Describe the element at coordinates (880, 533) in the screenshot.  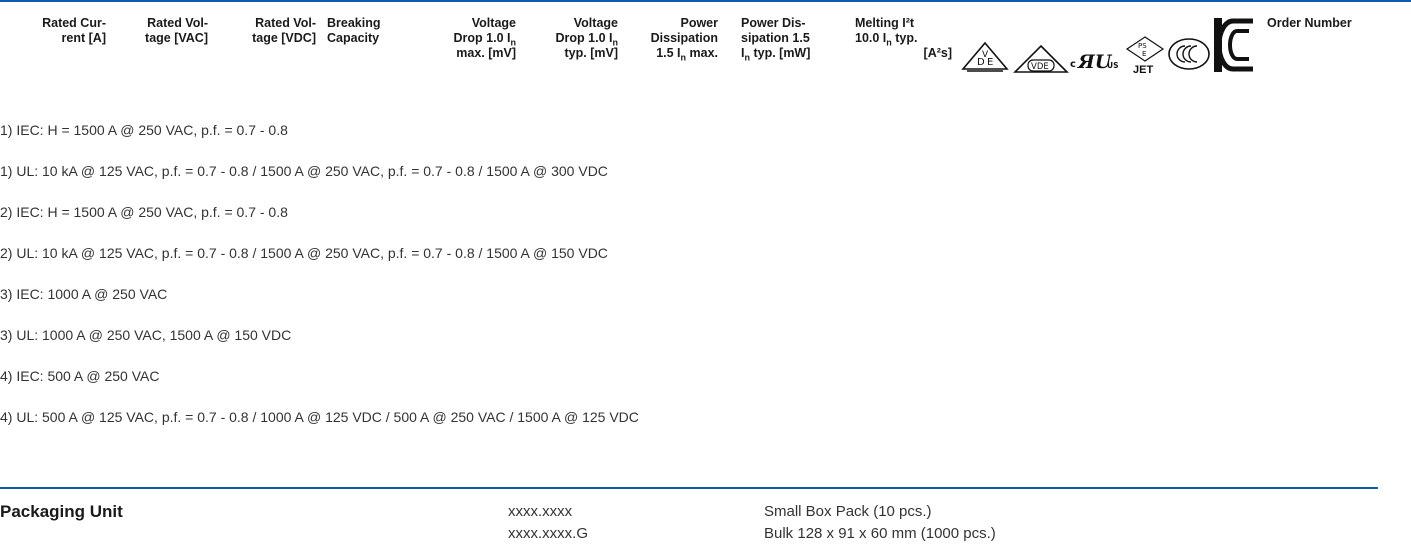
I see `packaging-desc-2: Bulk 128 x 91 x 60 mm (1000 pcs.)` at that location.